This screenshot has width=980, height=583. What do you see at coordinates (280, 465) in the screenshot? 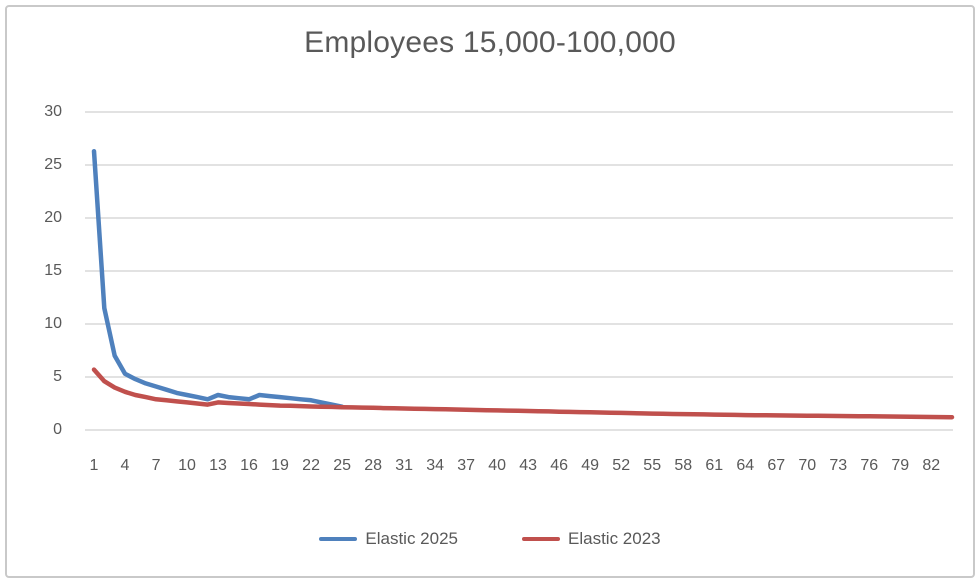
I see `x-tick-label-19: 19` at bounding box center [280, 465].